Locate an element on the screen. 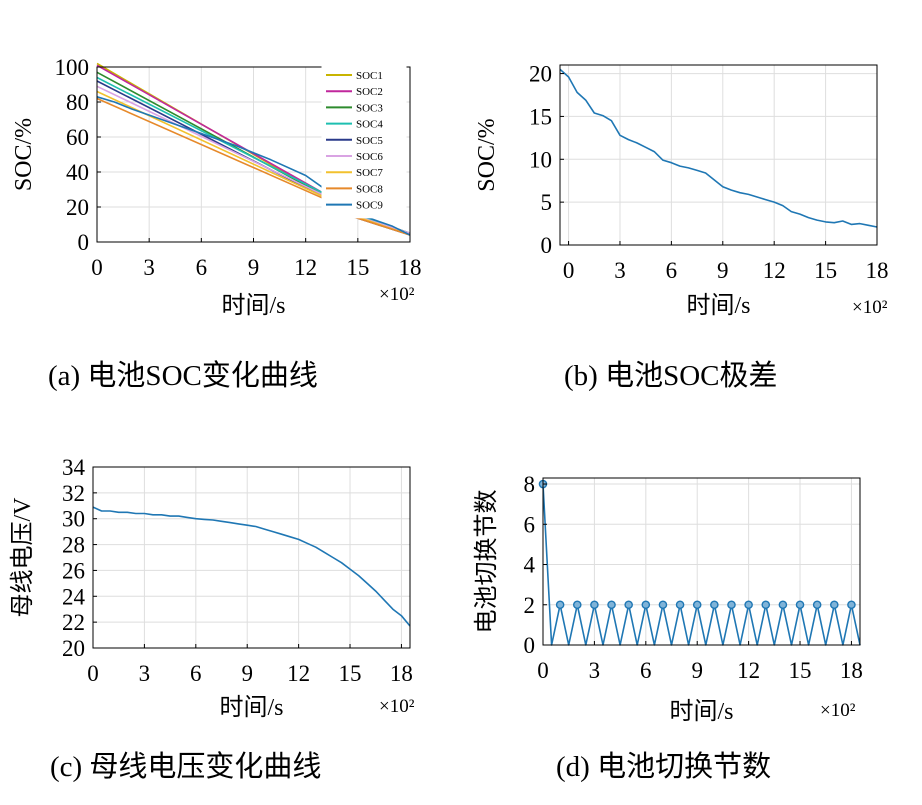  y-tick-label: 24 is located at coordinates (74, 596).